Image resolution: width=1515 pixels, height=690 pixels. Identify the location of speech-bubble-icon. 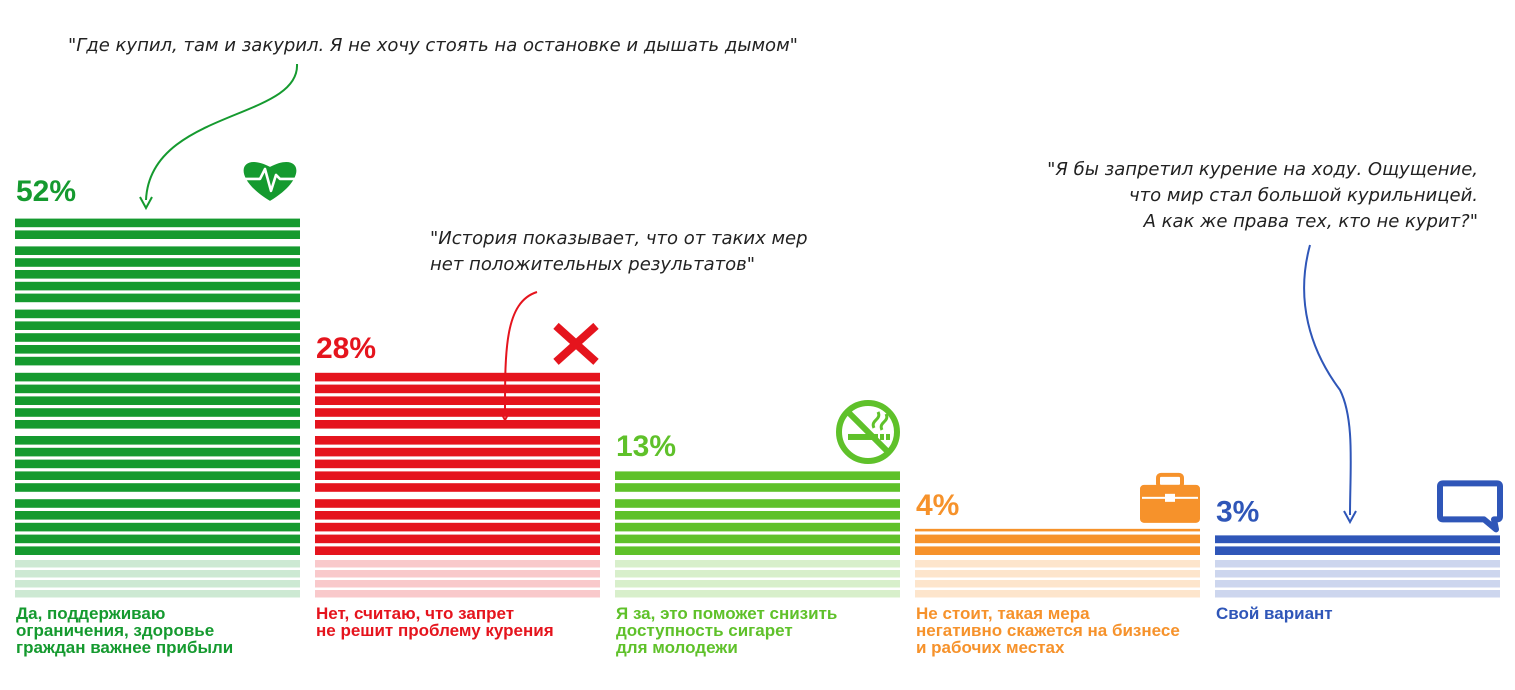
(1470, 506).